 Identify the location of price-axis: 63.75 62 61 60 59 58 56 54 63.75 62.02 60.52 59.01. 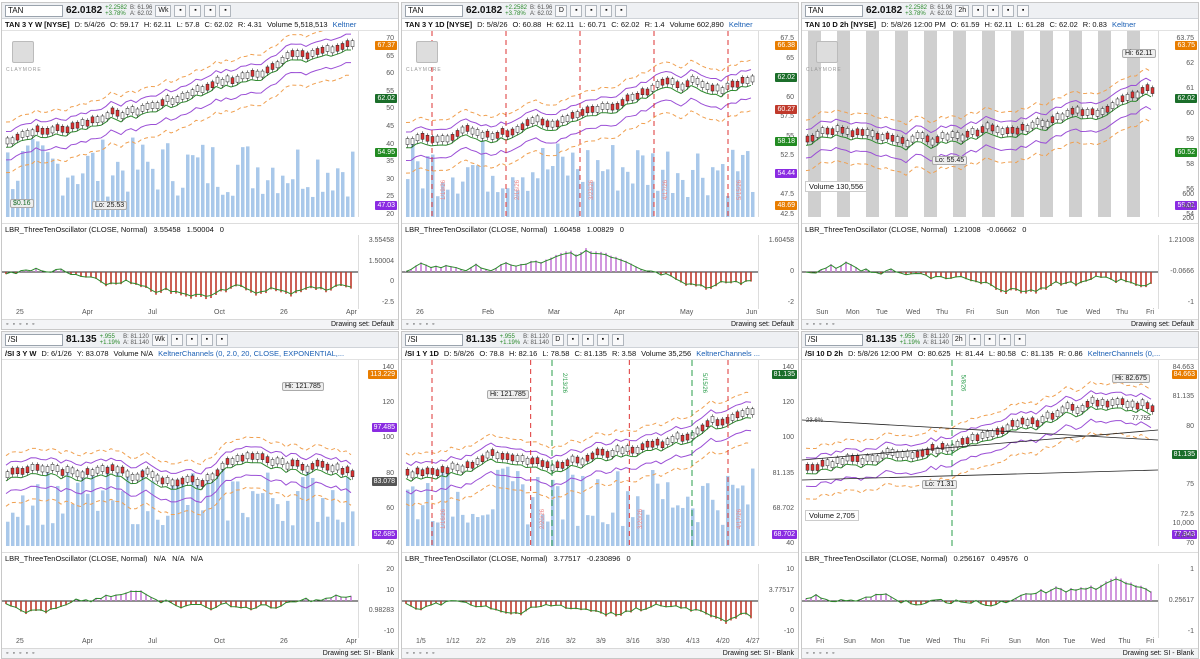
(1178, 124).